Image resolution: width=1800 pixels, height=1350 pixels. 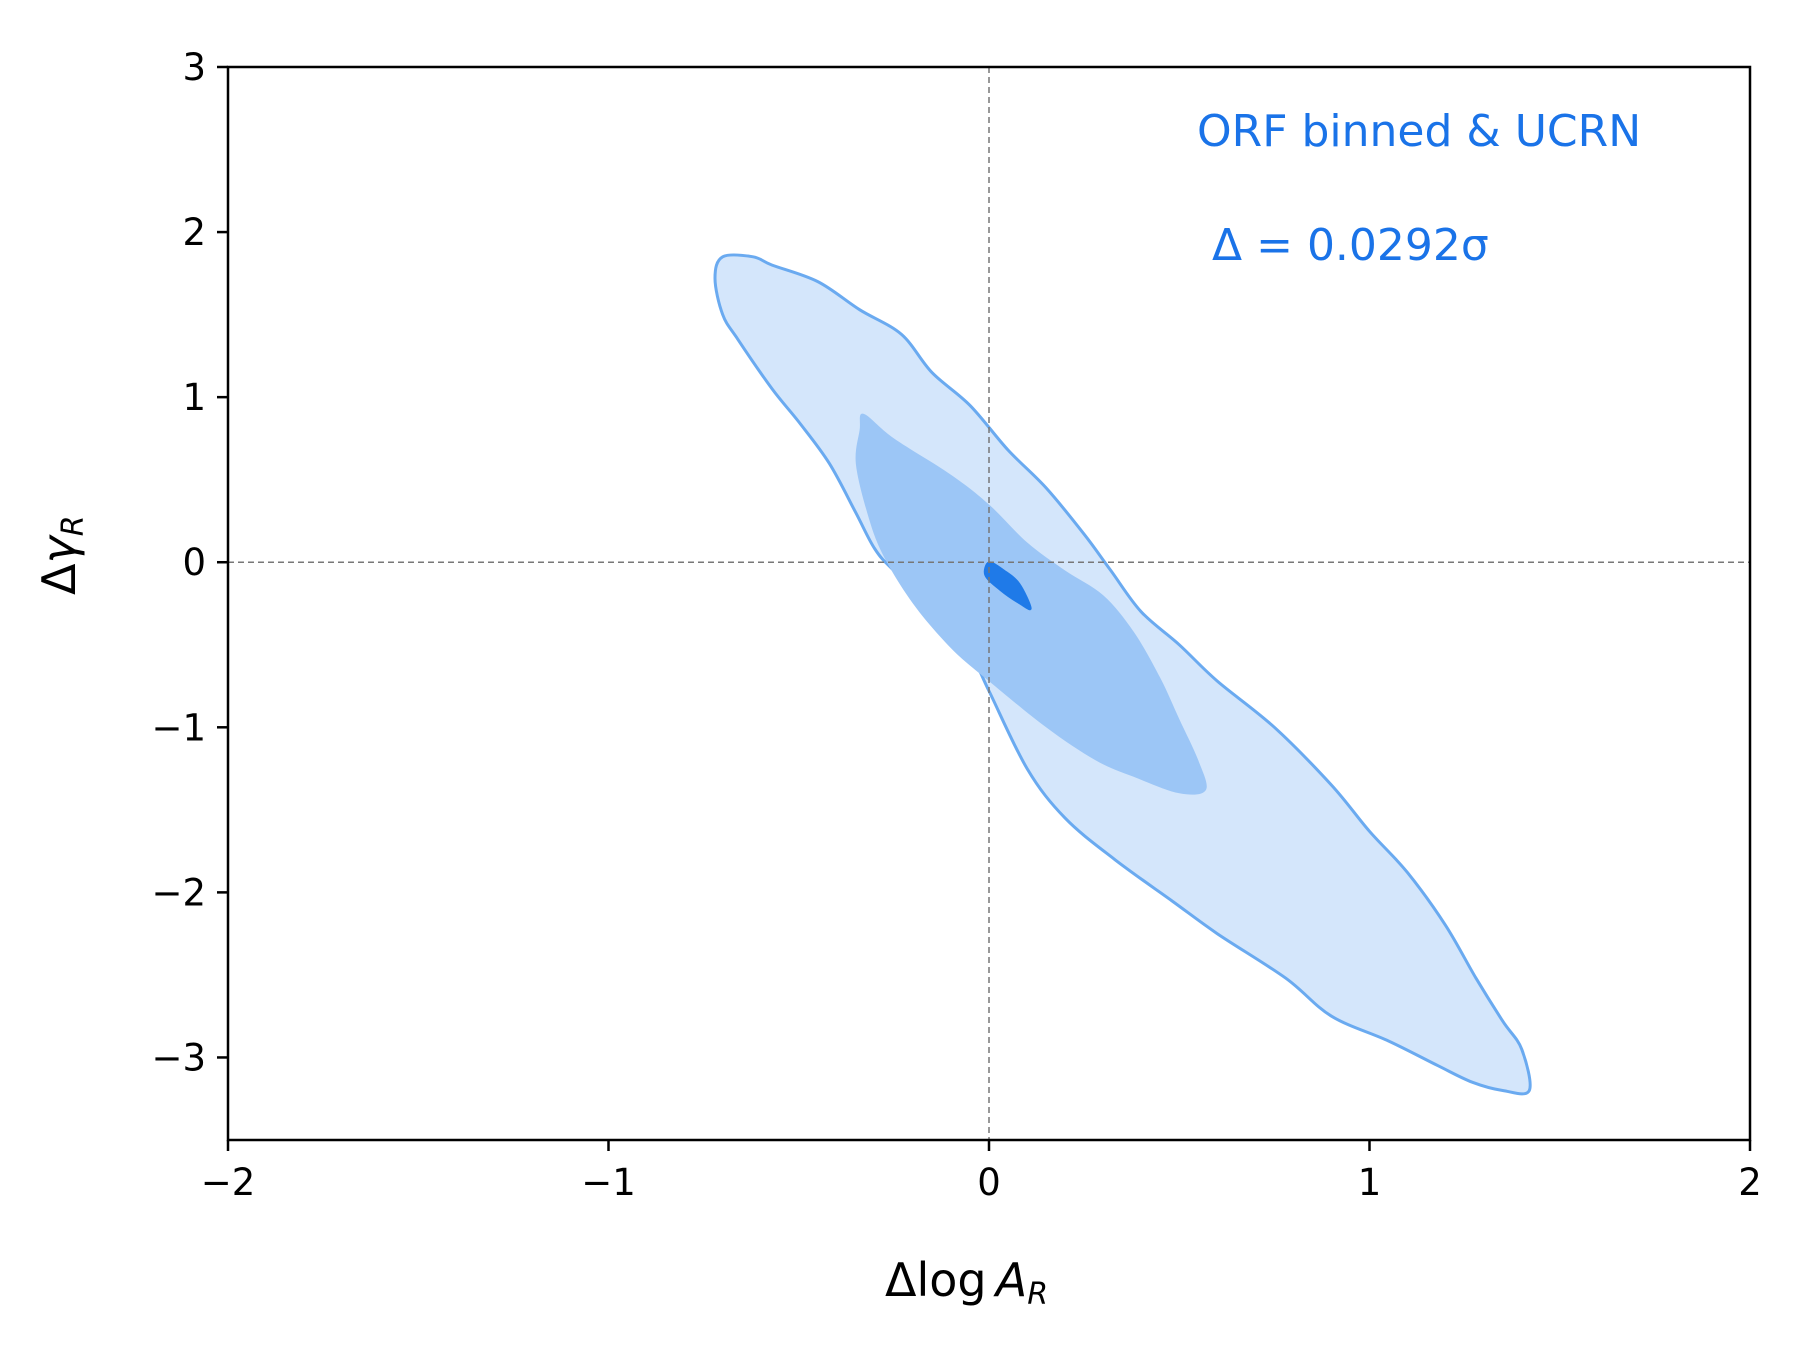 I want to click on x-tick-label: −2, so click(x=228, y=1182).